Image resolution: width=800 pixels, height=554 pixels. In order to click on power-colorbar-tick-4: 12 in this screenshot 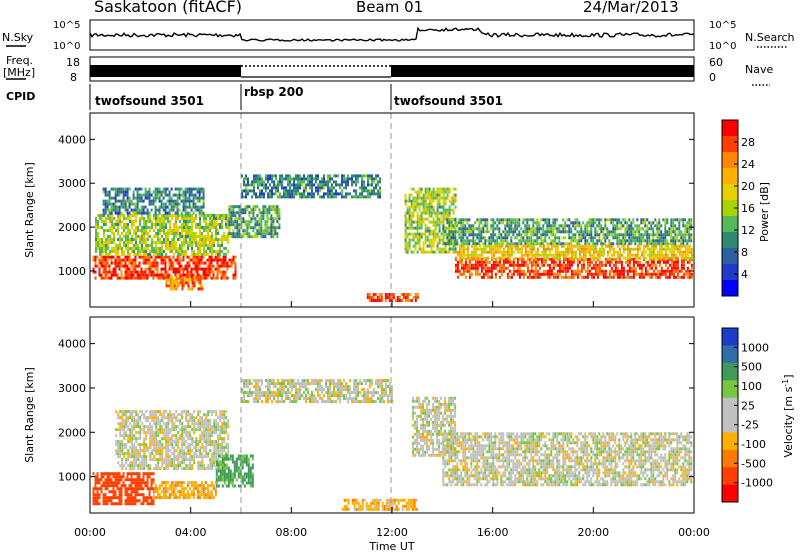, I will do `click(748, 230)`.